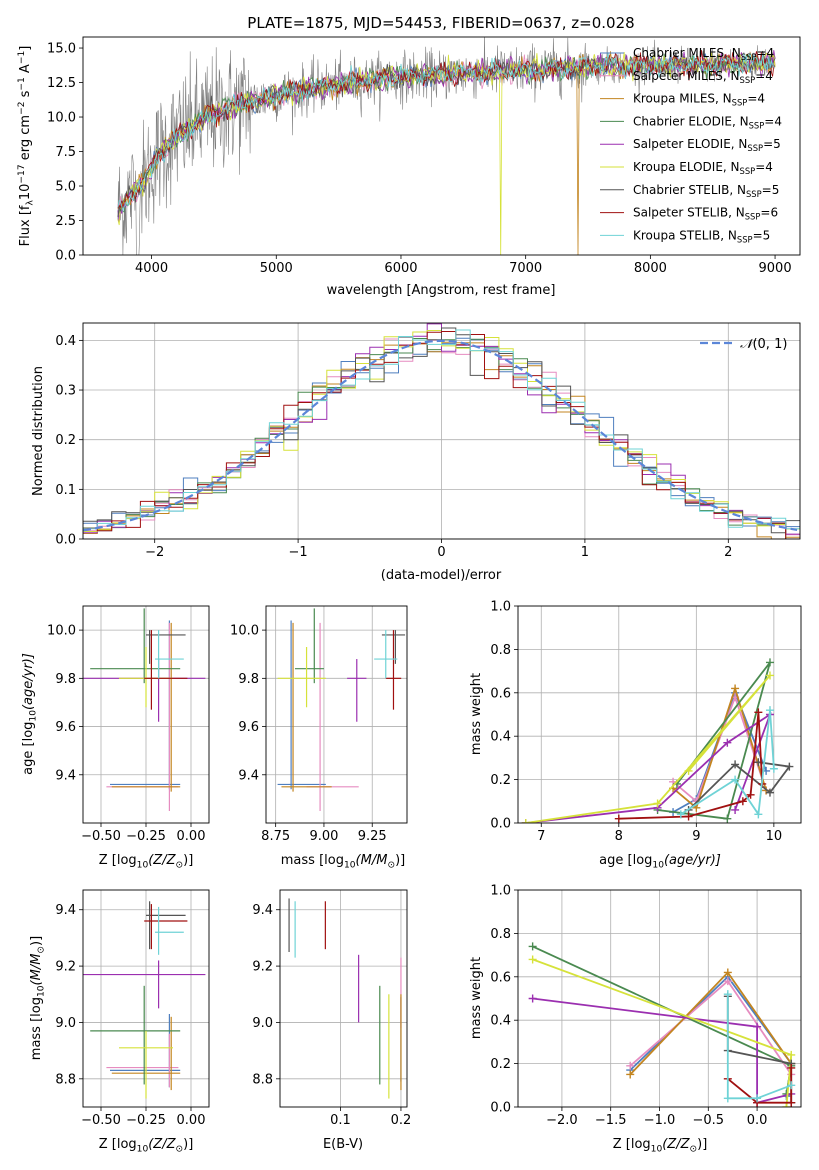  Describe the element at coordinates (191, 1120) in the screenshot. I see `x-tick-label: 0.00` at that location.